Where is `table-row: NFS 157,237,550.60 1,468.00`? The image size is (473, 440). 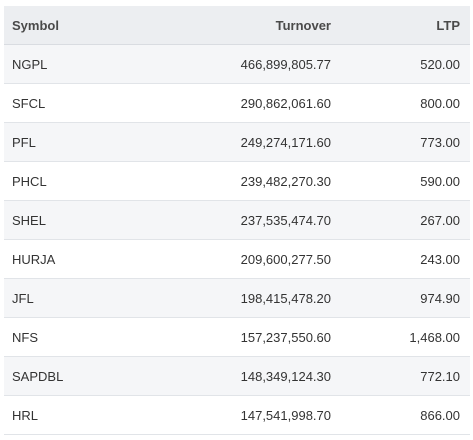 table-row: NFS 157,237,550.60 1,468.00 is located at coordinates (237, 337).